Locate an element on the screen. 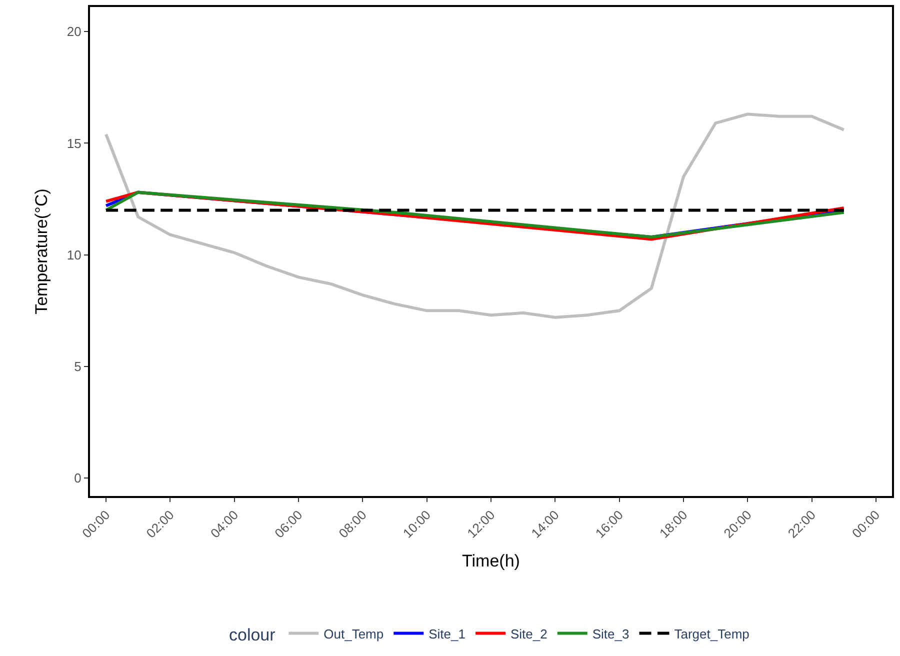  legend-label: Site_3 is located at coordinates (611, 634).